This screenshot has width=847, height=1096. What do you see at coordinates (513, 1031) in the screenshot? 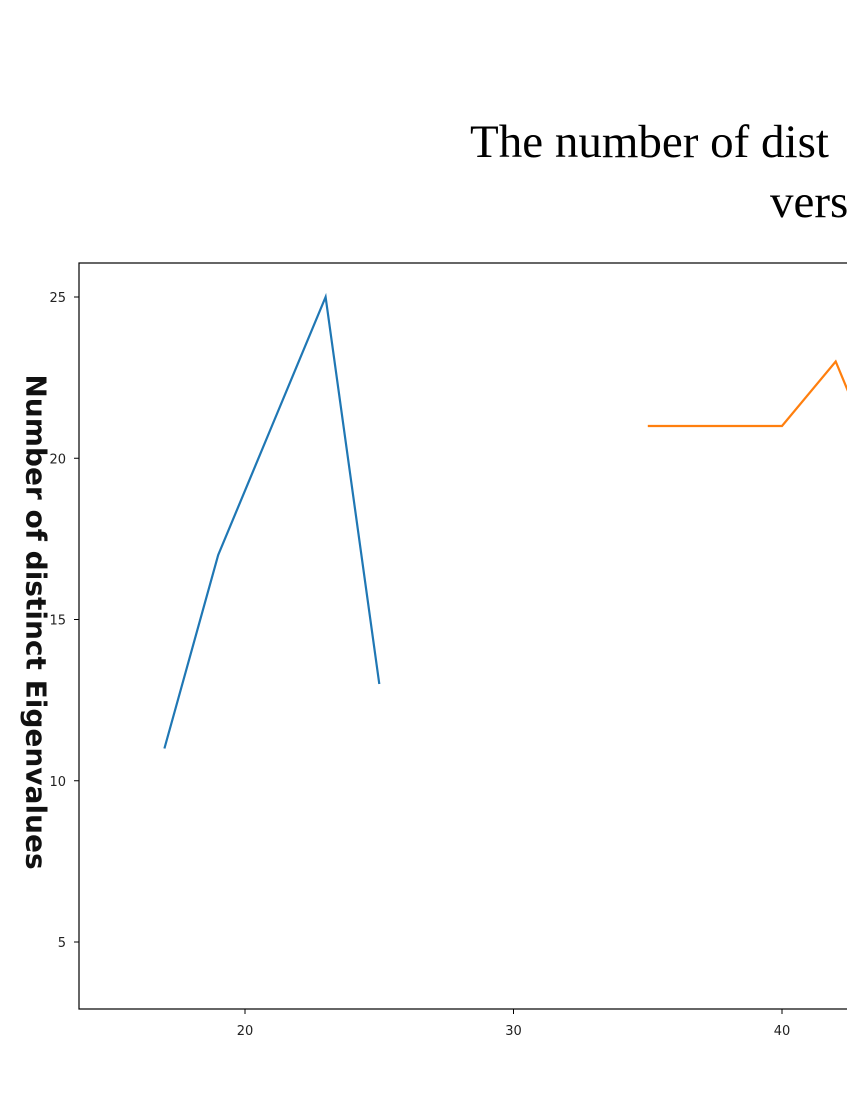
I see `x-tick-label: 30` at bounding box center [513, 1031].